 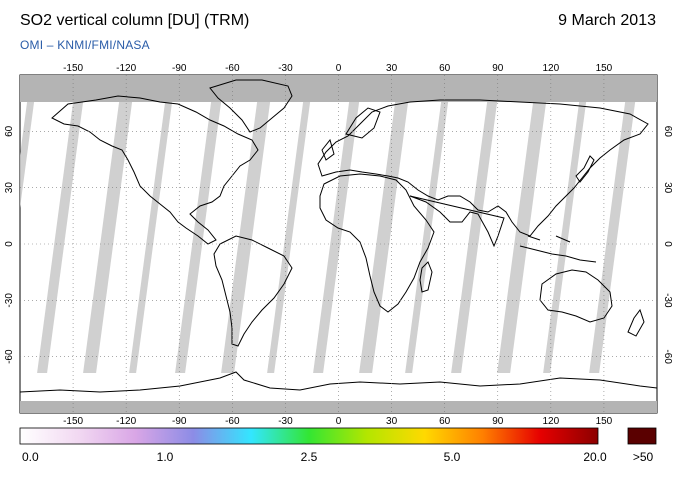 I want to click on coast-eurasia, so click(x=483, y=168).